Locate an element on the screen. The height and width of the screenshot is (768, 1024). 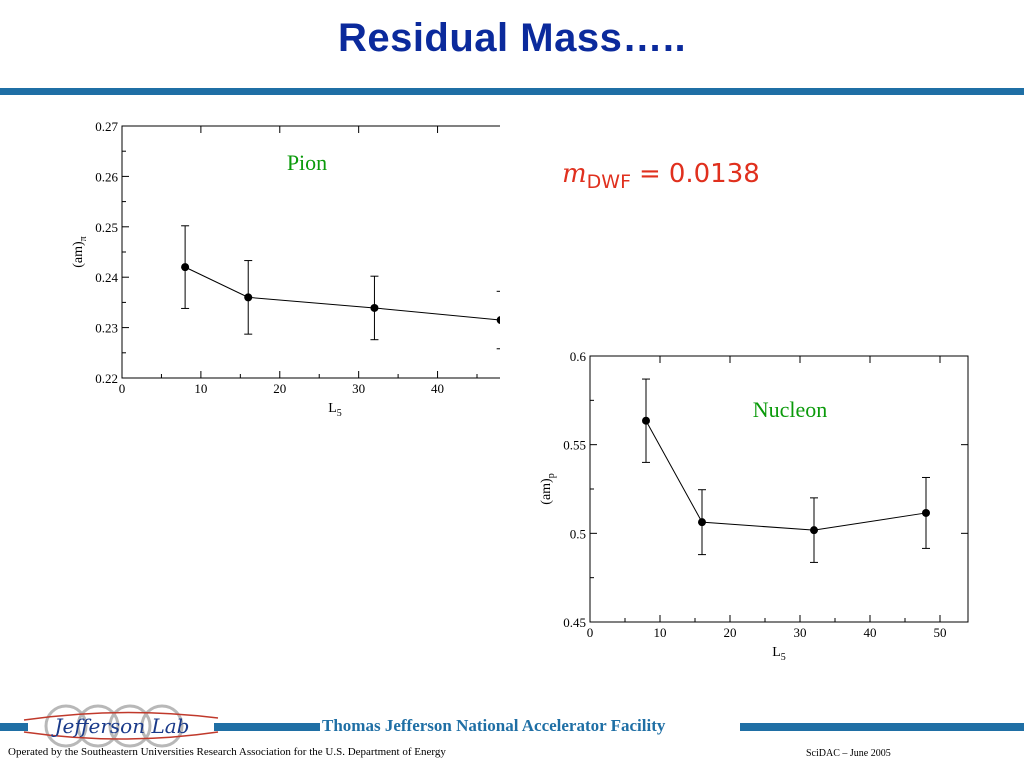
slide-title: Residual Mass….. is located at coordinates (512, 38).